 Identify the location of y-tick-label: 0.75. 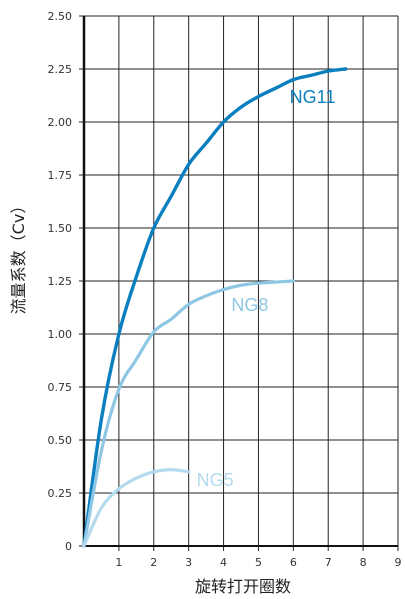
(60, 387).